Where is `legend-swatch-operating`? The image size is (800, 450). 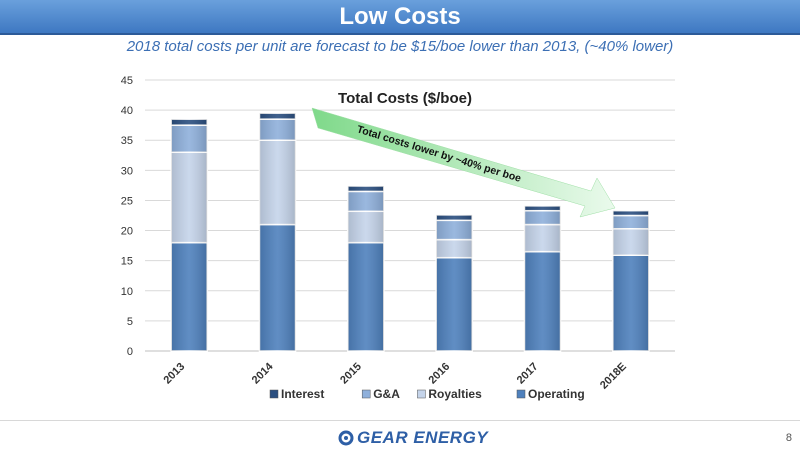
legend-swatch-operating is located at coordinates (521, 394).